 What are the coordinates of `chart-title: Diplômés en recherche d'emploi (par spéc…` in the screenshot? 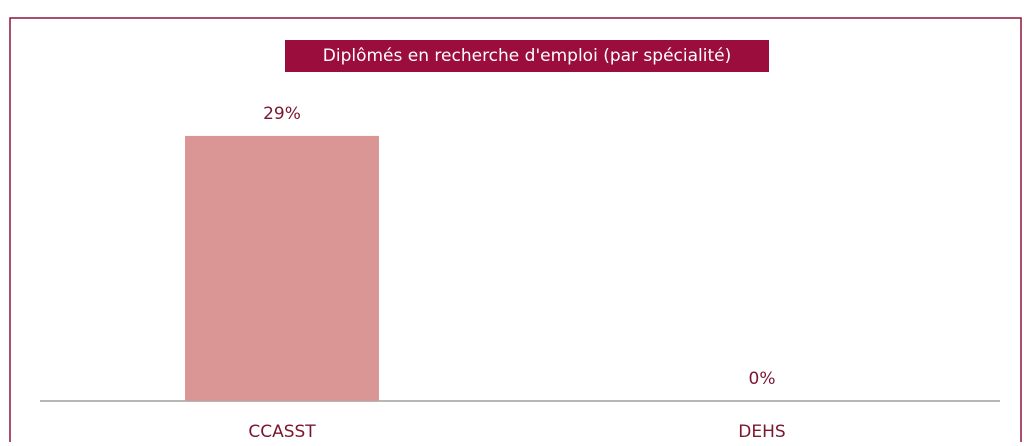 It's located at (527, 56).